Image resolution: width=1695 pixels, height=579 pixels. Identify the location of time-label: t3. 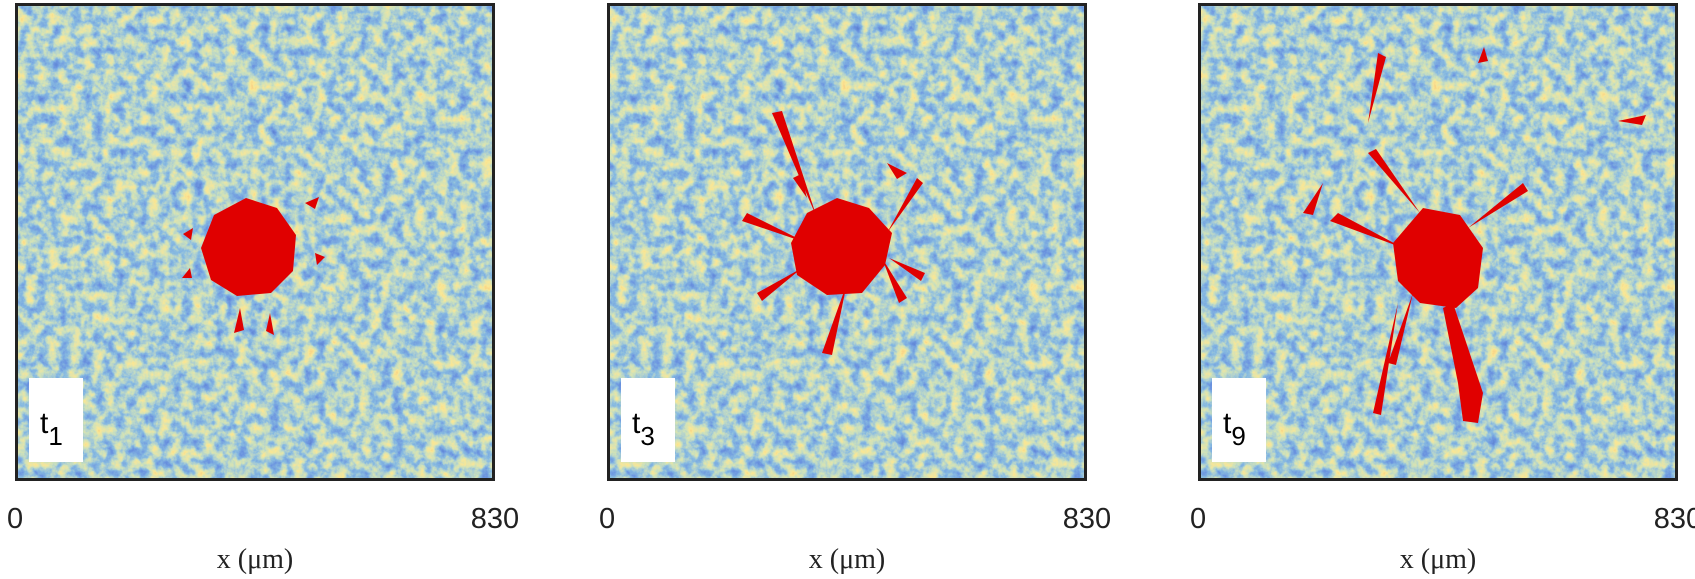
(643, 429).